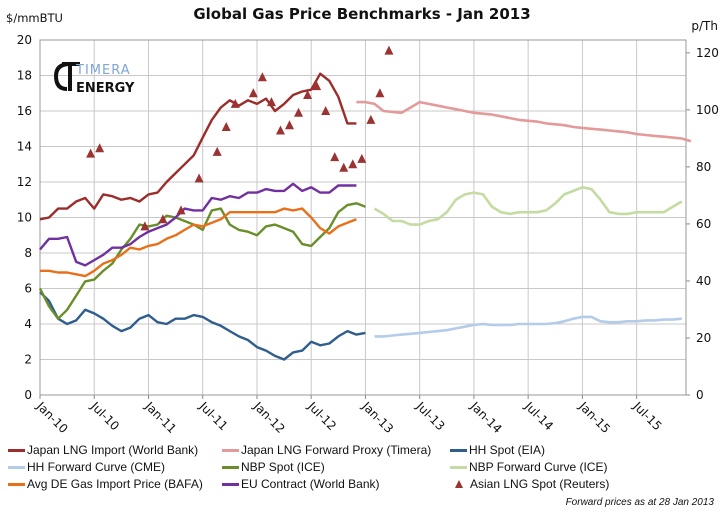  What do you see at coordinates (28, 289) in the screenshot?
I see `y-tick-label: 6` at bounding box center [28, 289].